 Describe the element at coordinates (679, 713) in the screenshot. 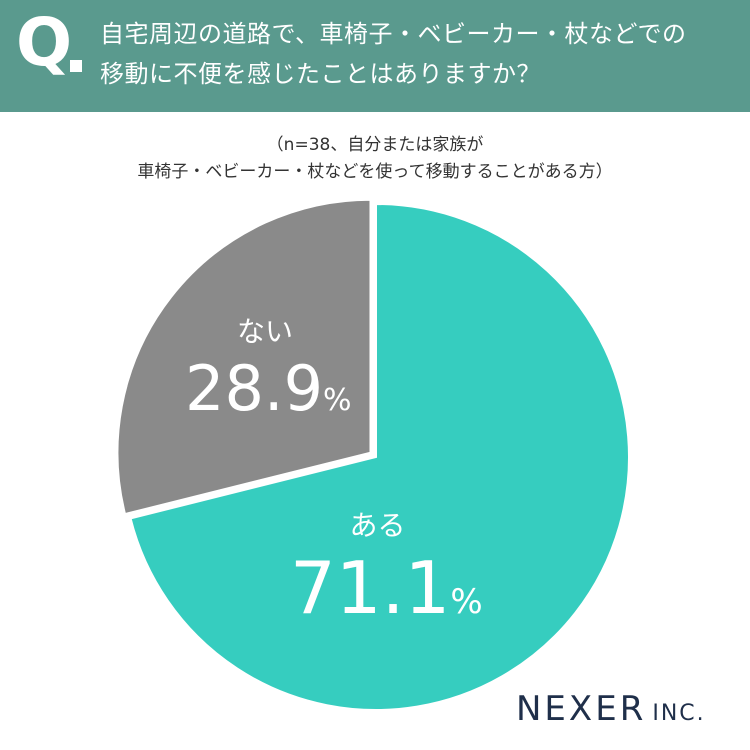

I see `logo-sub: INC.` at that location.